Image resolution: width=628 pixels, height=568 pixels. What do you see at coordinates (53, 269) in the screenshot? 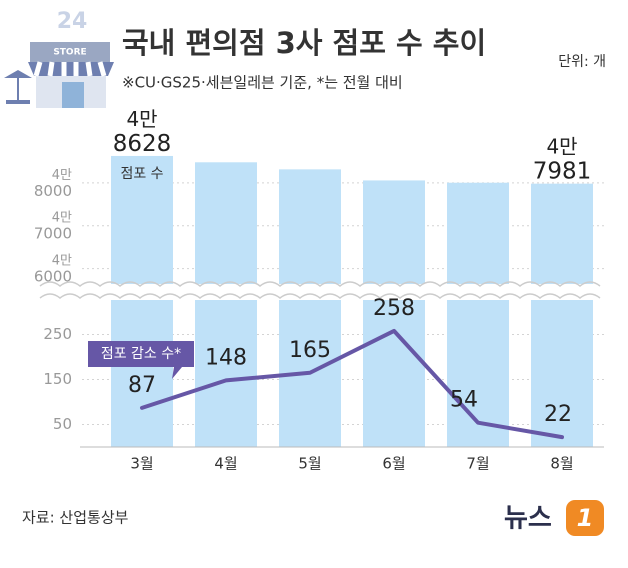
I see `y-tick-label: 4만 6000` at bounding box center [53, 269].